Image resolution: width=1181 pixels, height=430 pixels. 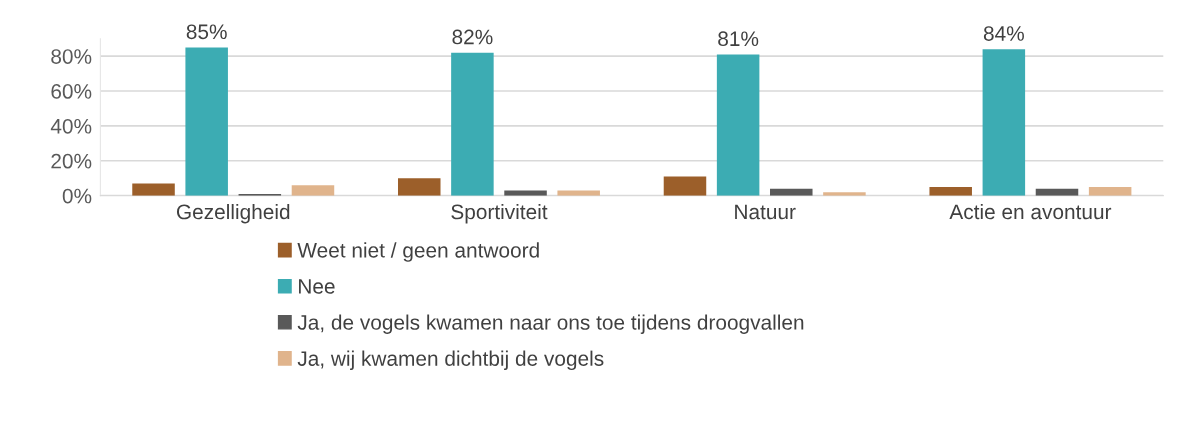 What do you see at coordinates (71, 56) in the screenshot?
I see `y-tick-label: 80%` at bounding box center [71, 56].